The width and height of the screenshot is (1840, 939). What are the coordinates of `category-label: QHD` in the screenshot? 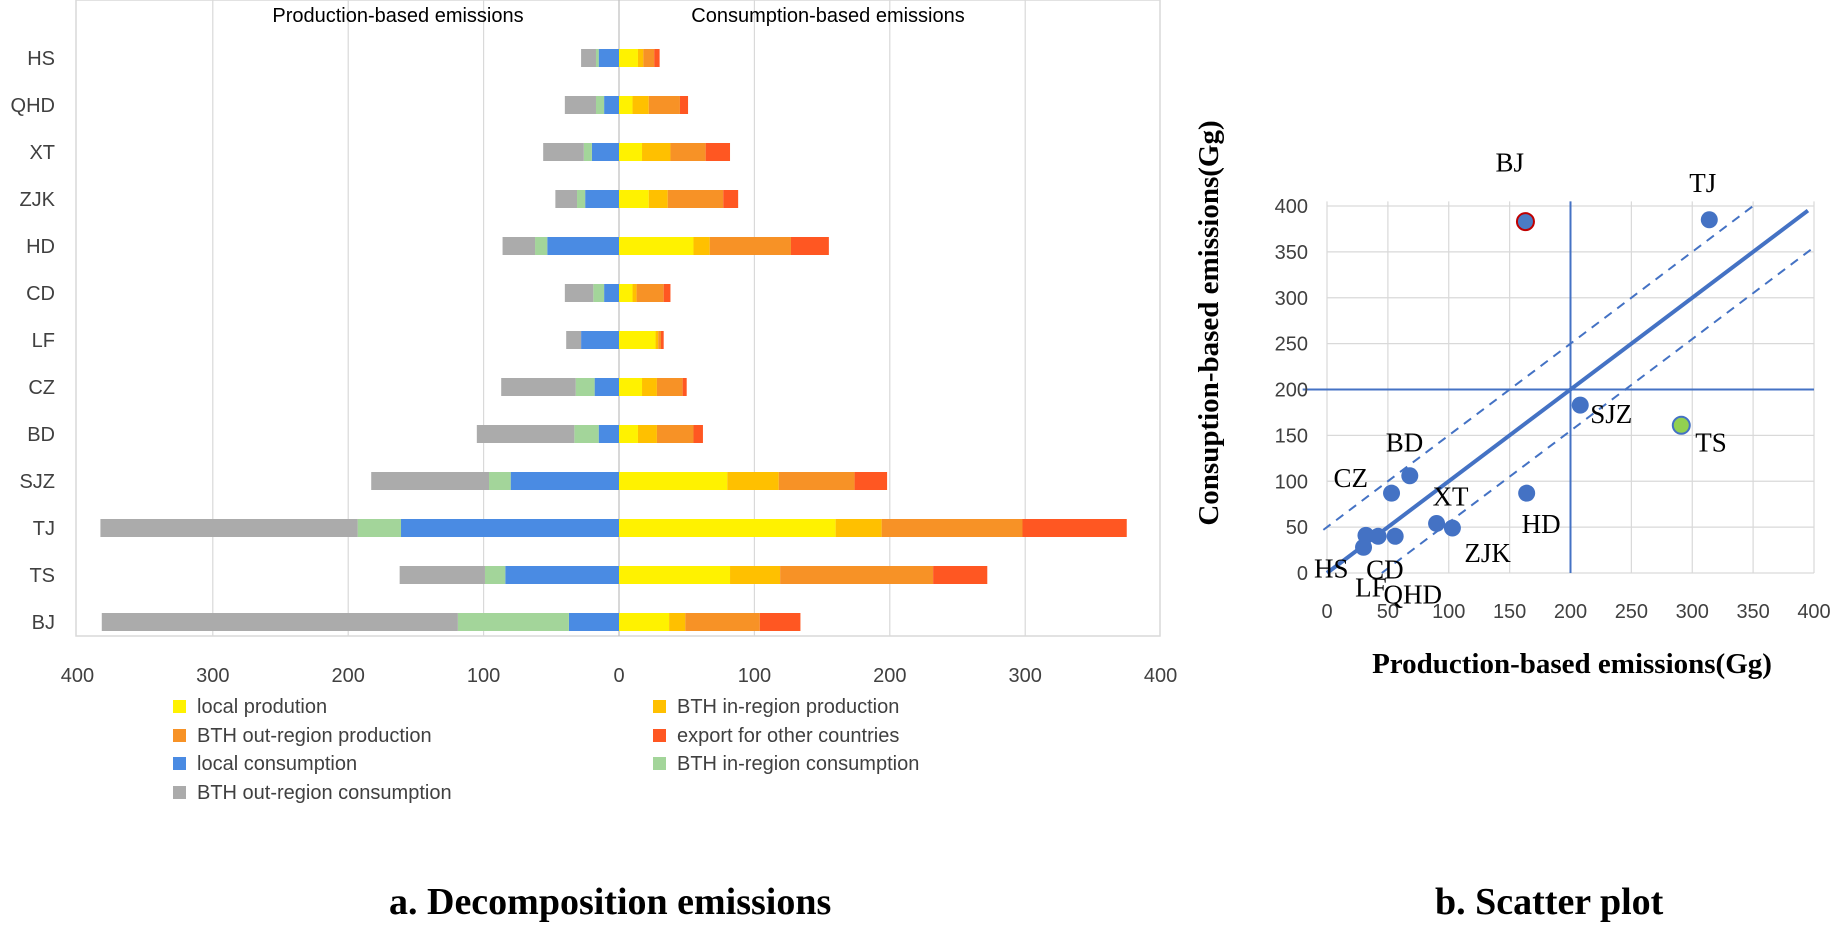 It's located at (33, 106).